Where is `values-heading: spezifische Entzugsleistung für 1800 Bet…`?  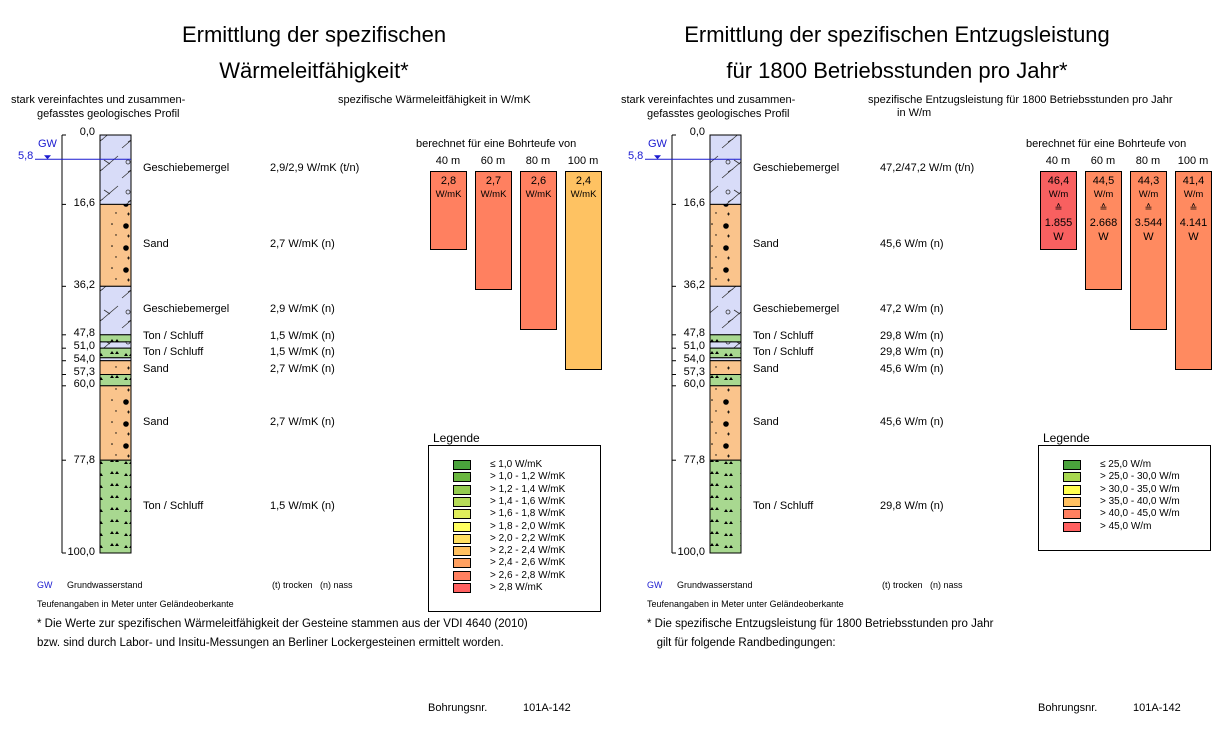 values-heading: spezifische Entzugsleistung für 1800 Bet… is located at coordinates (1020, 100).